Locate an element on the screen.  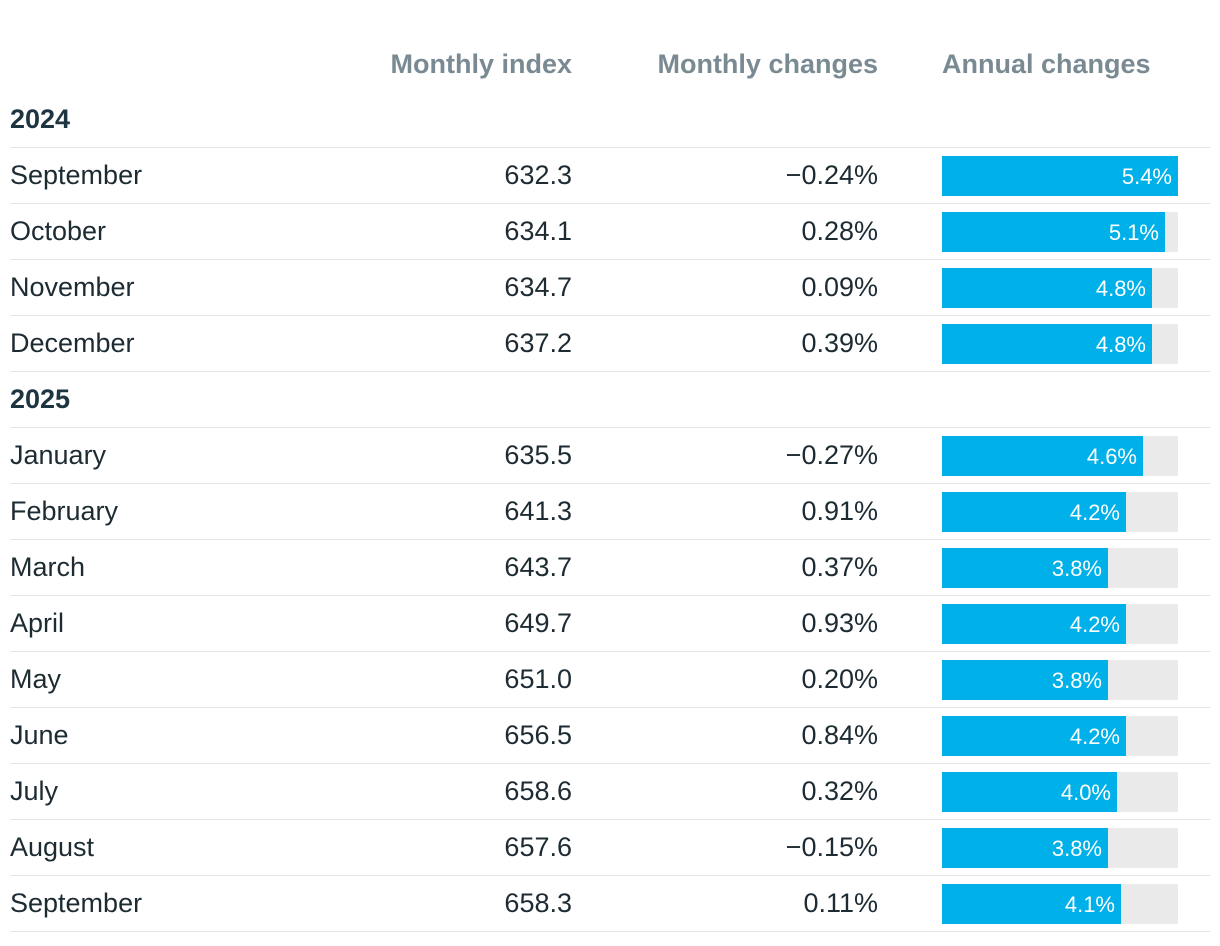
annual-change-cell: 4.1% is located at coordinates (1028, 903).